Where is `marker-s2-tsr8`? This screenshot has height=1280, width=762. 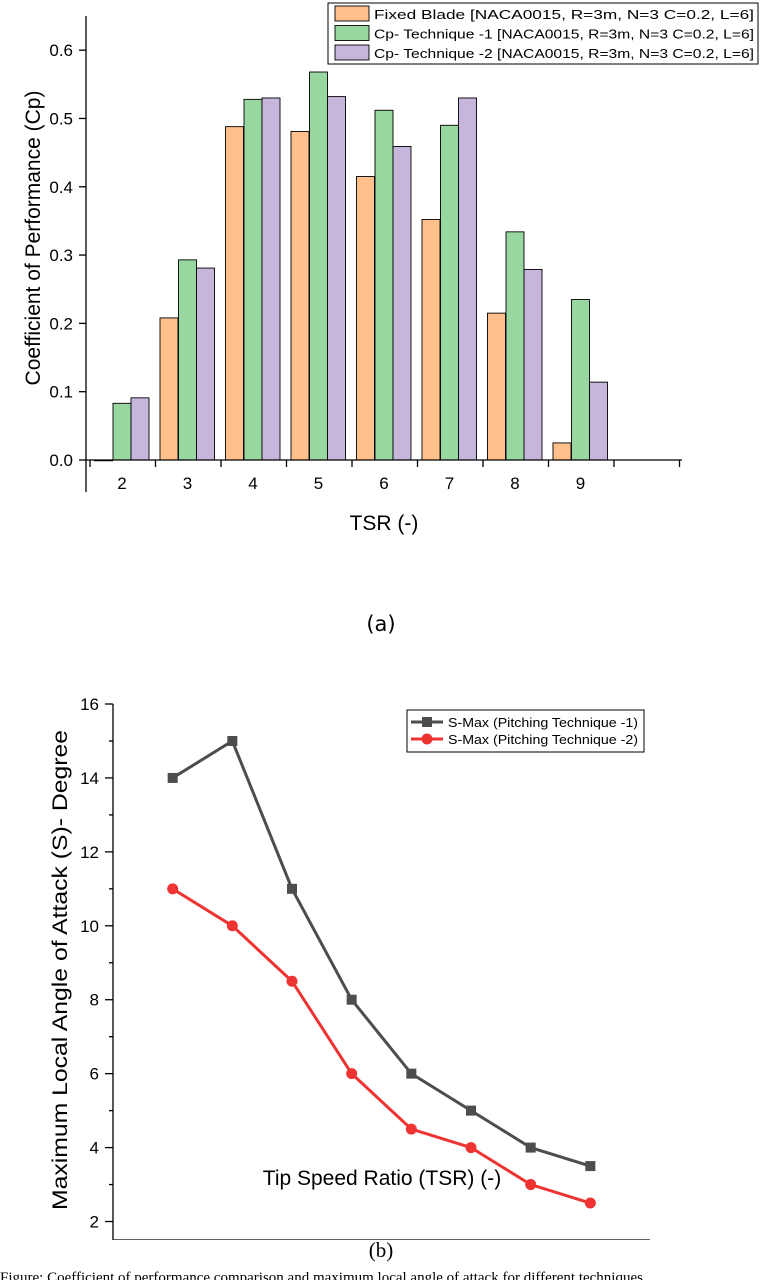 marker-s2-tsr8 is located at coordinates (531, 1185).